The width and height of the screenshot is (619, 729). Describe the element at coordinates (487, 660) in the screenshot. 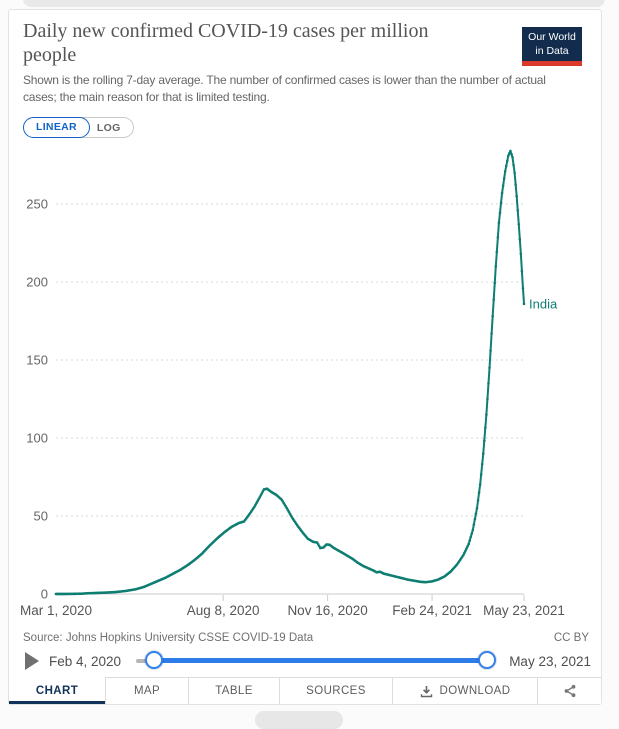

I see `timeline-end-handle` at that location.